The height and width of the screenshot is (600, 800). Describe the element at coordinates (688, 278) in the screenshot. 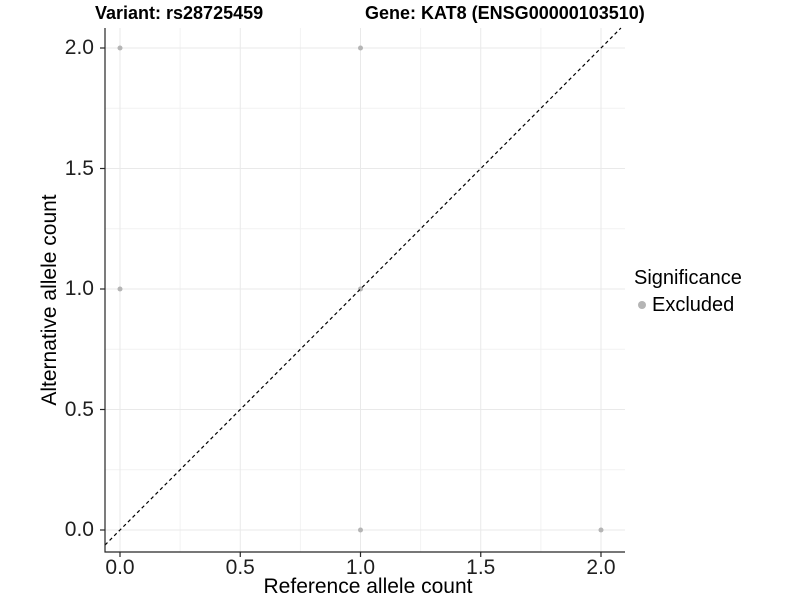

I see `legend-title: Significance` at that location.